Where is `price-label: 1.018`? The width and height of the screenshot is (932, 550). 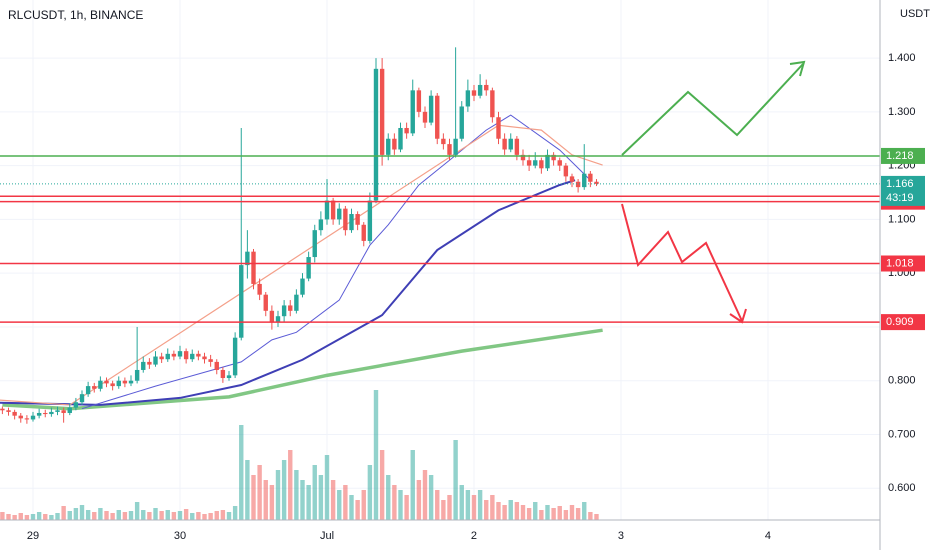
price-label: 1.018 is located at coordinates (900, 263).